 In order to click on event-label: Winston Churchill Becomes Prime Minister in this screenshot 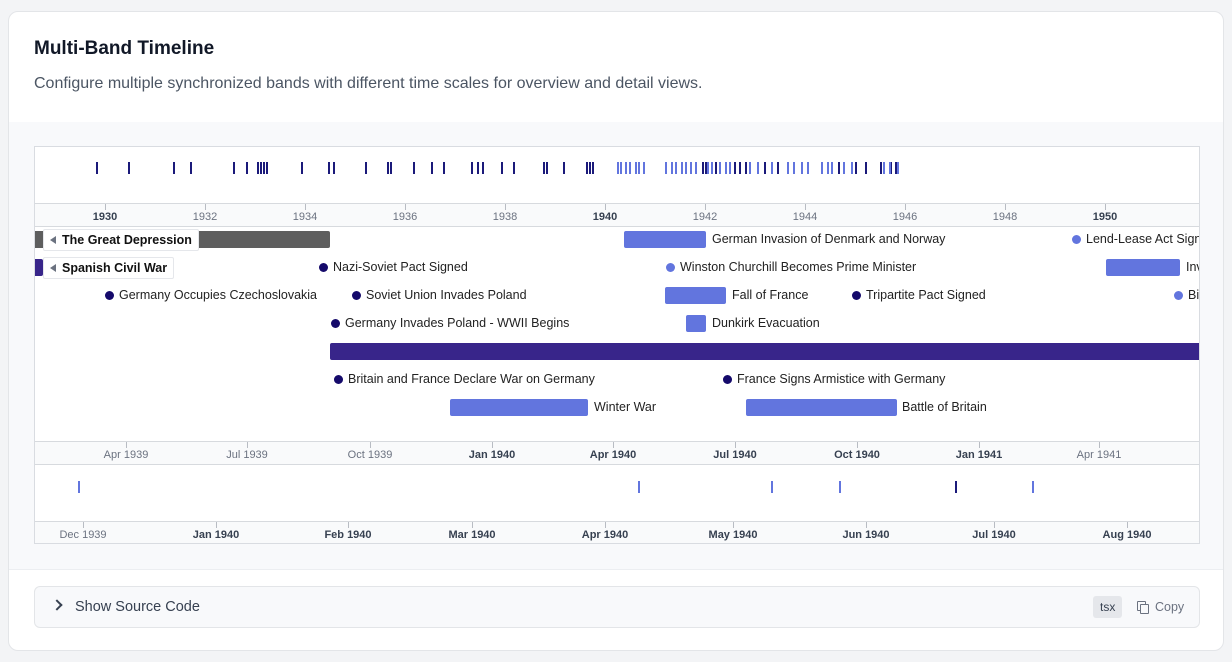, I will do `click(798, 267)`.